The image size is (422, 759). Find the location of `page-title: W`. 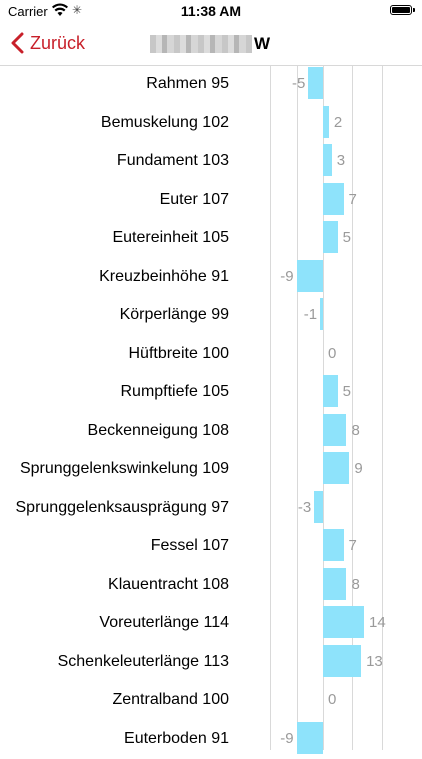

page-title: W is located at coordinates (210, 44).